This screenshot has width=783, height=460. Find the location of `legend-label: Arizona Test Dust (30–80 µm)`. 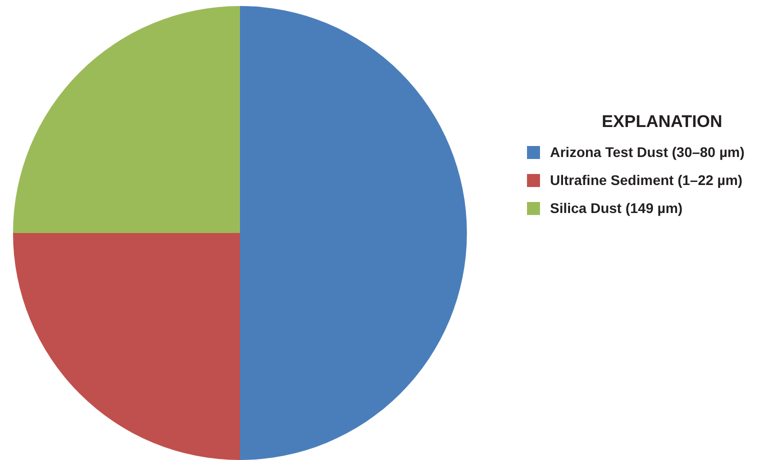

legend-label: Arizona Test Dust (30–80 µm) is located at coordinates (647, 152).